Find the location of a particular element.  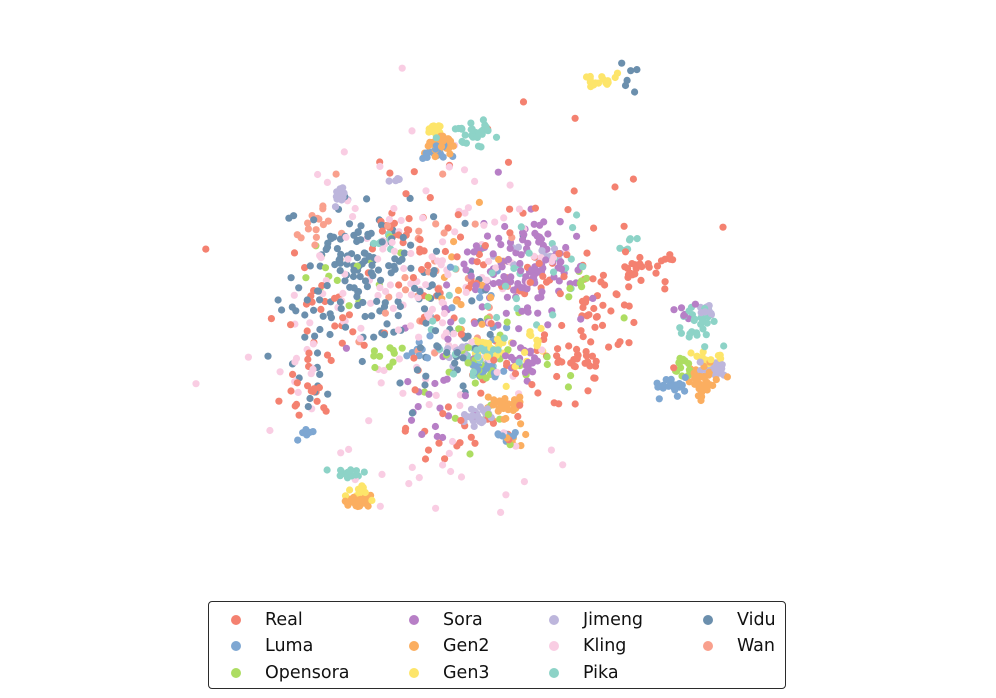

legend-label-luma: Luma is located at coordinates (289, 646).